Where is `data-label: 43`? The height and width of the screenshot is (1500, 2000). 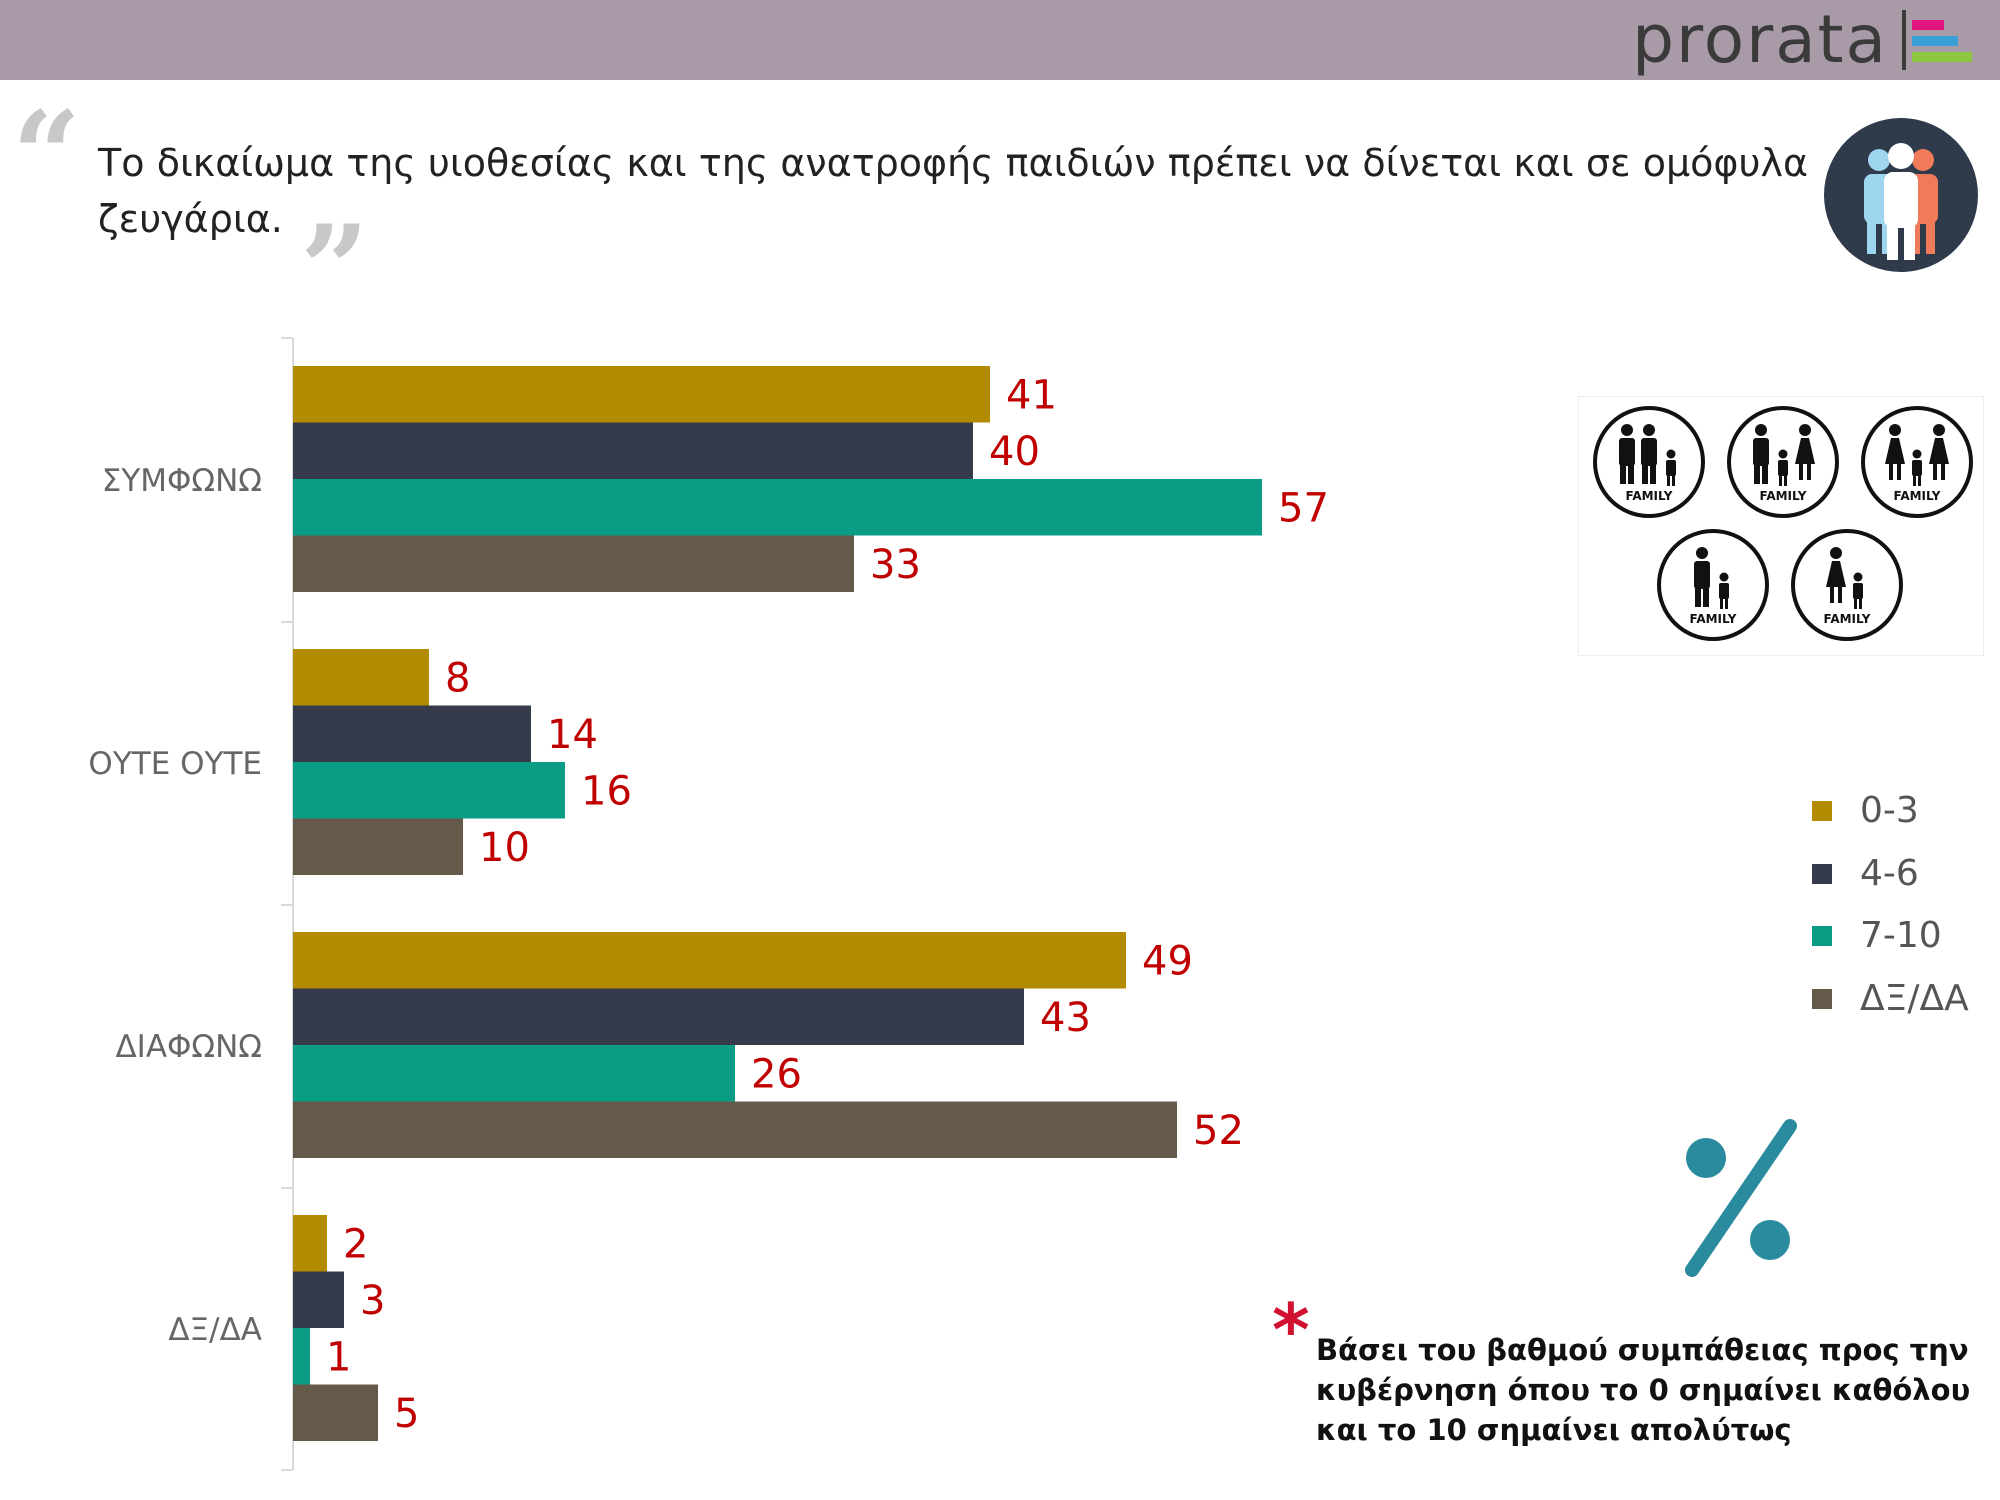 data-label: 43 is located at coordinates (1065, 1018).